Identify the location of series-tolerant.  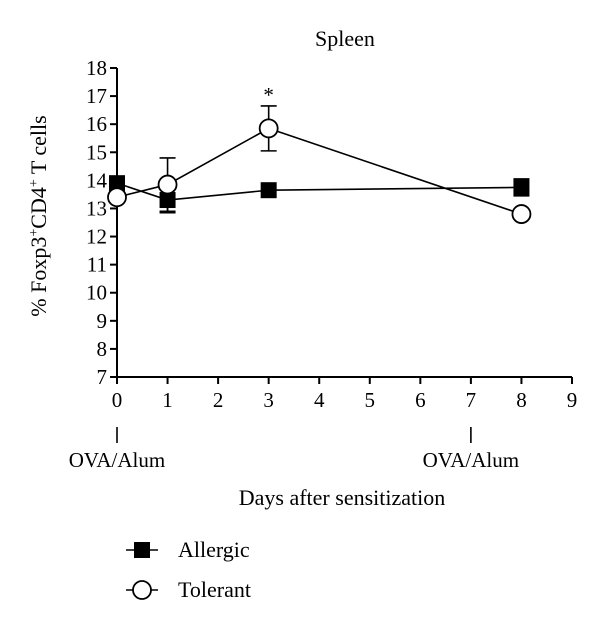
(319, 164).